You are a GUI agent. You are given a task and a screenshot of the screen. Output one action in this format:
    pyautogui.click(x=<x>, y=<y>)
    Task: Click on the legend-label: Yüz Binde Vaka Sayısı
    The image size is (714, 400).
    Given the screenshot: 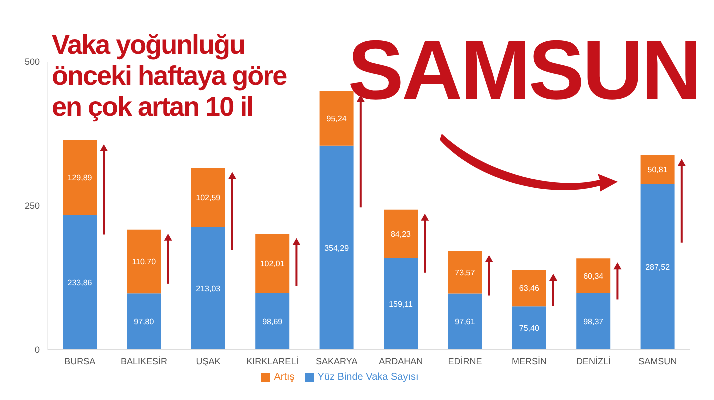 What is the action you would take?
    pyautogui.click(x=368, y=377)
    